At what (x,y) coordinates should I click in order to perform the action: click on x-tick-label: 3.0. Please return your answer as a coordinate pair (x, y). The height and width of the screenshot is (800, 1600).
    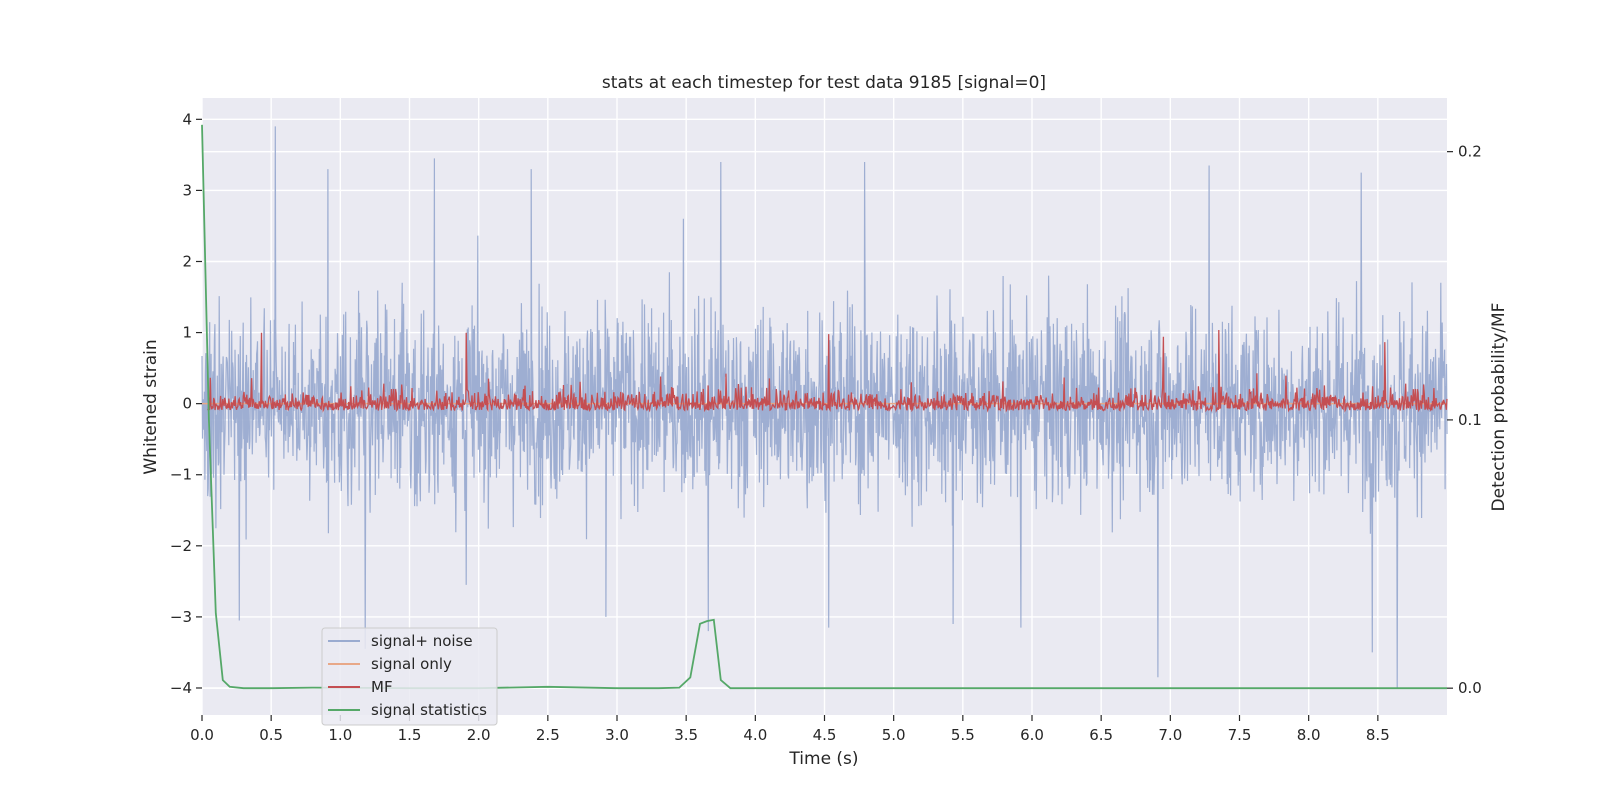
    Looking at the image, I should click on (617, 735).